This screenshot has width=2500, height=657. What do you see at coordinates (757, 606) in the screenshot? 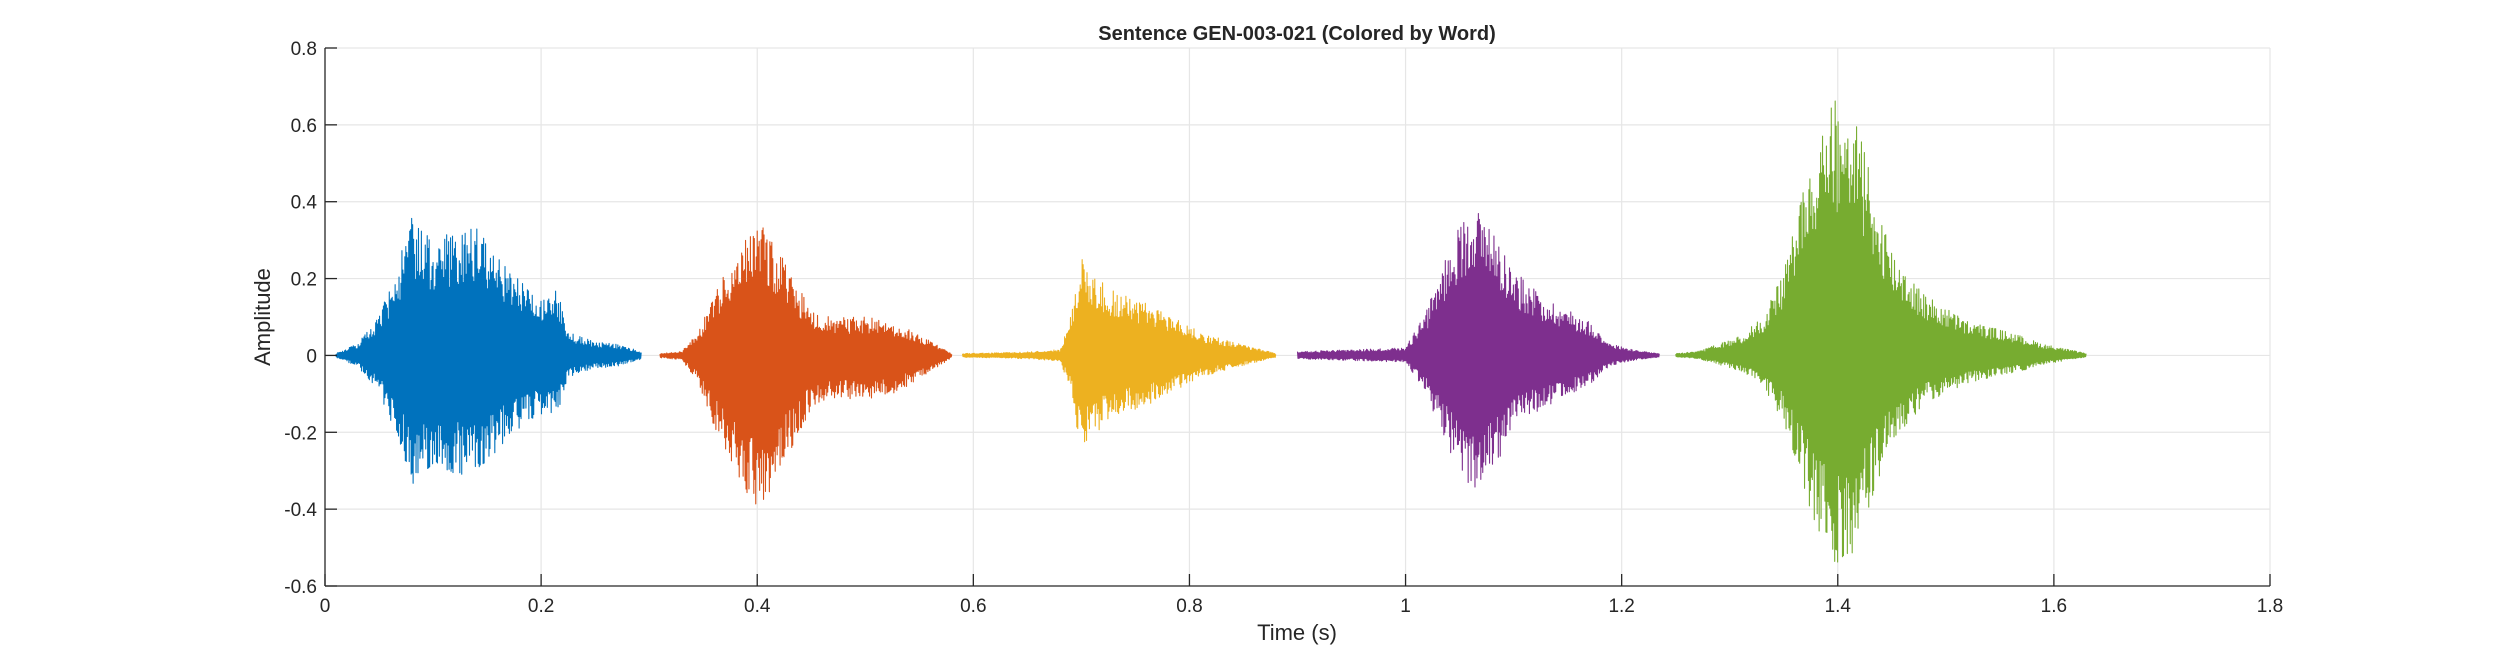
I see `x-tick-label: 0.4` at bounding box center [757, 606].